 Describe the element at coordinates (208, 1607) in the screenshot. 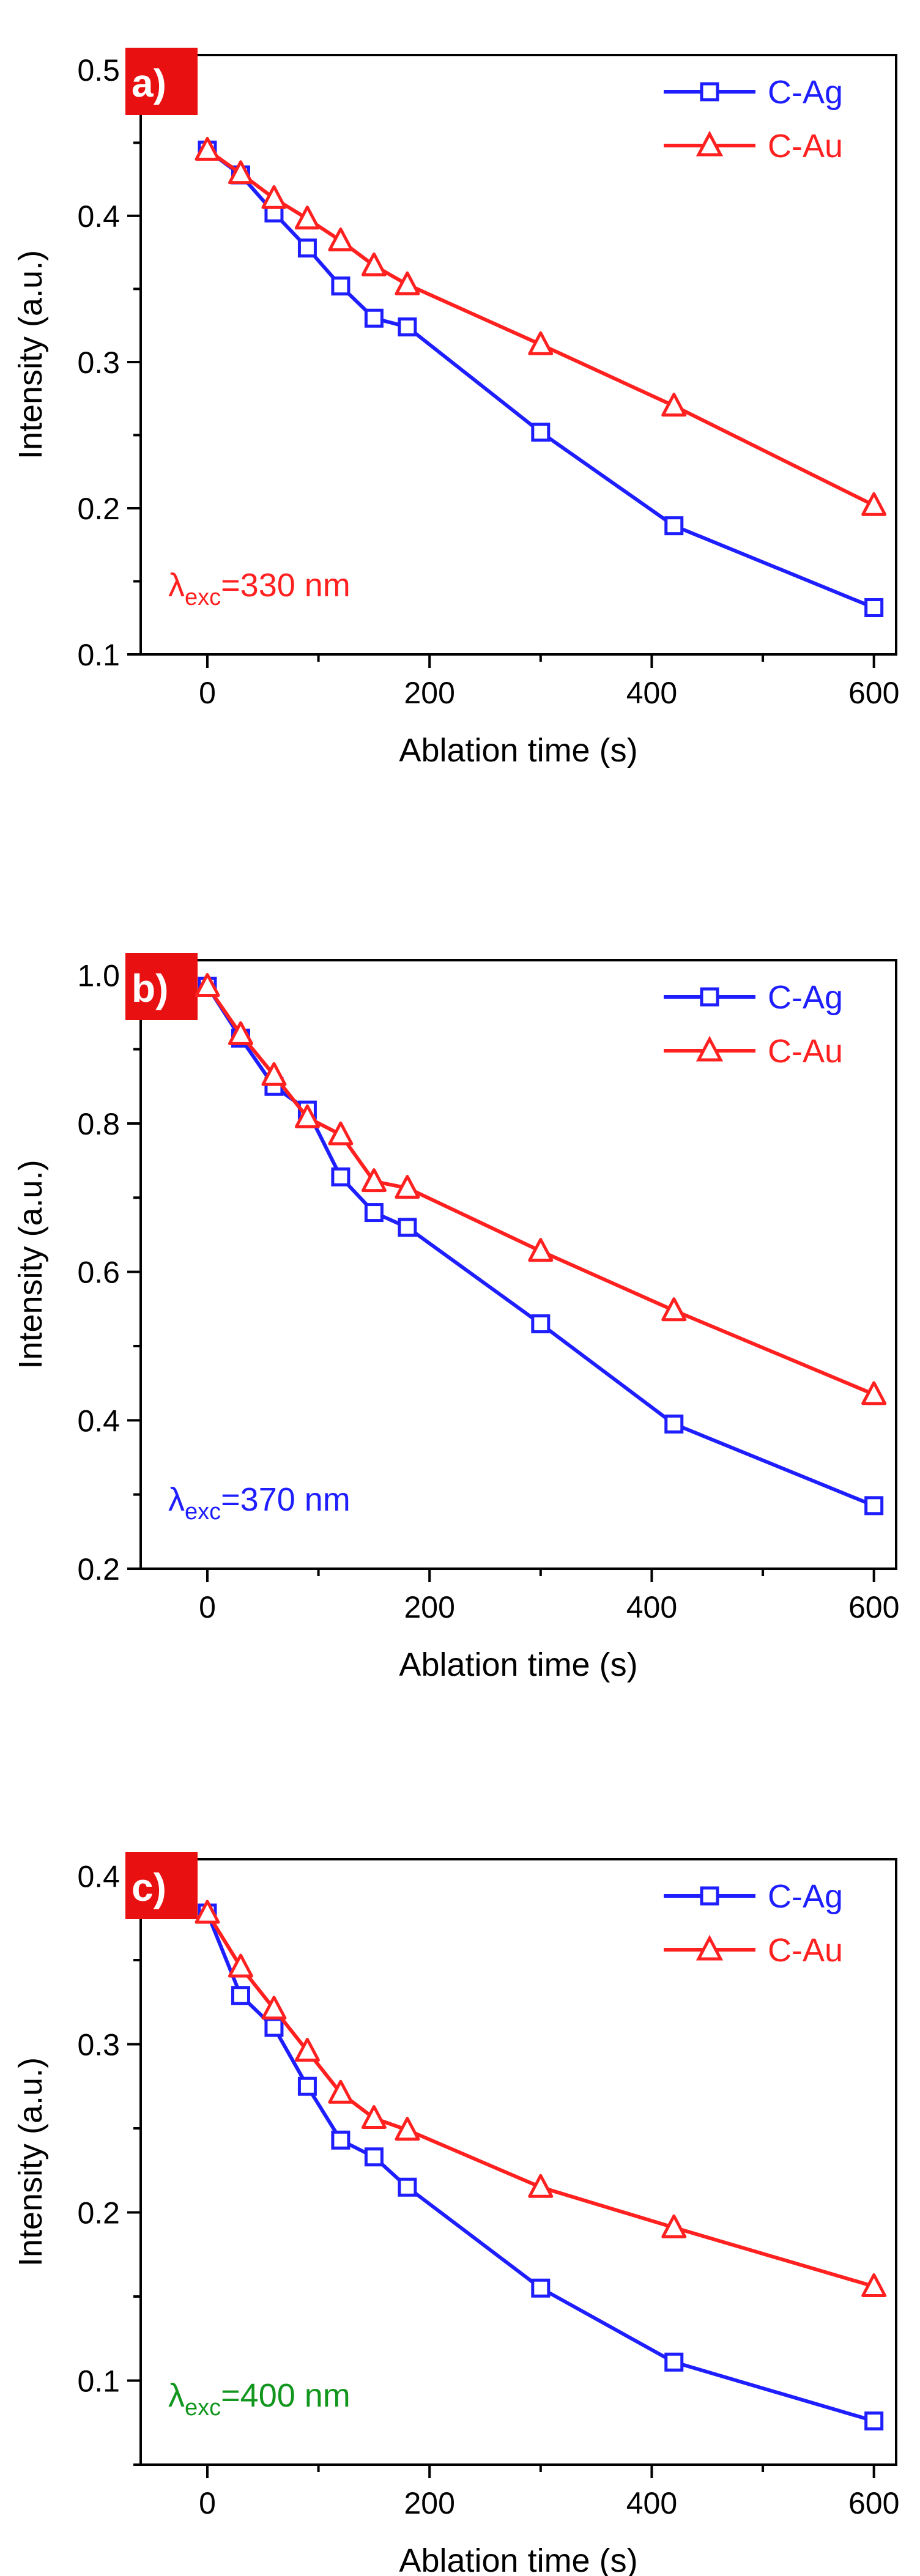

I see `x-tick-label: 0` at that location.